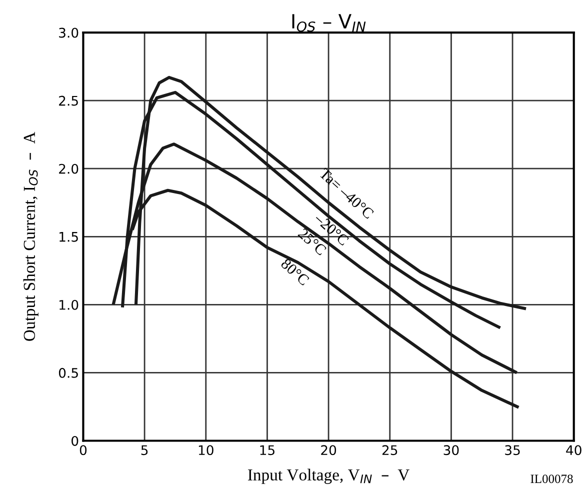 The height and width of the screenshot is (493, 582). I want to click on y-tick-label: 1.5, so click(69, 237).